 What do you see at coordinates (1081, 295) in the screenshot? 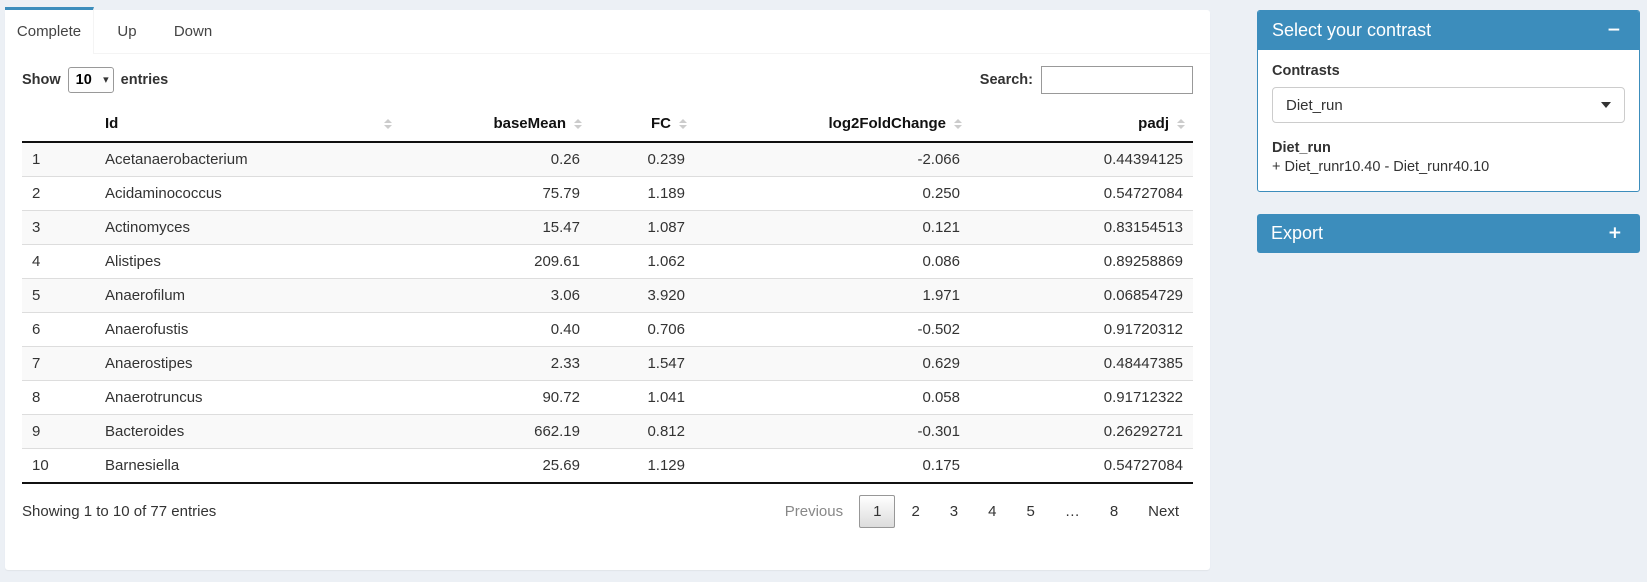
I see `cell-padj: 0.06854729` at bounding box center [1081, 295].